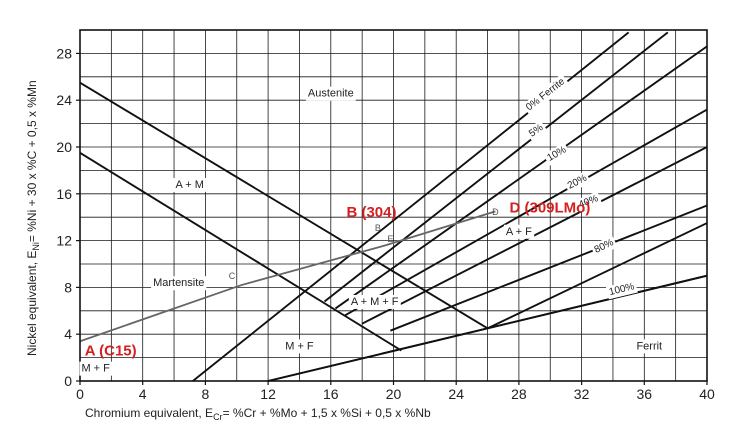 This screenshot has width=730, height=445. Describe the element at coordinates (218, 417) in the screenshot. I see `x-axis-label-sub: Cr` at that location.